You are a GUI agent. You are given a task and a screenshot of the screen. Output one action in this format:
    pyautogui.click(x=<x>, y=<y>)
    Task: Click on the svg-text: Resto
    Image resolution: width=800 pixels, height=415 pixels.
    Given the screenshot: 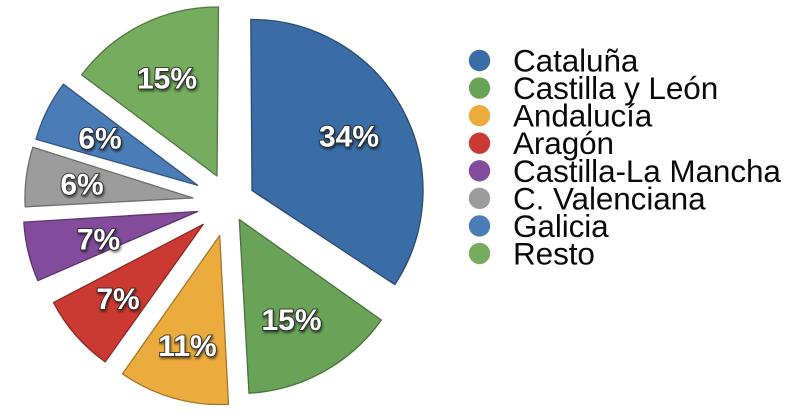 What is the action you would take?
    pyautogui.click(x=554, y=253)
    